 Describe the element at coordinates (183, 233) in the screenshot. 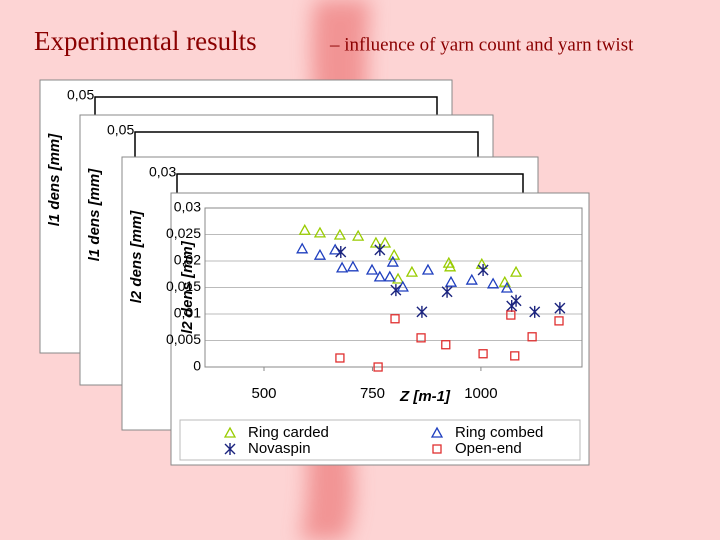

I see `y-tick-label: 0,025` at that location.